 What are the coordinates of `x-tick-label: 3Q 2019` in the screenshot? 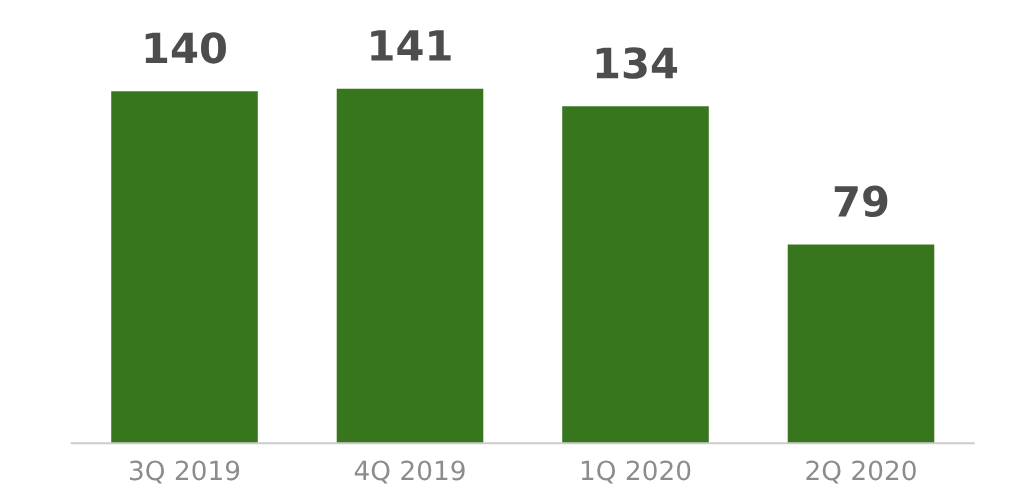 It's located at (184, 472).